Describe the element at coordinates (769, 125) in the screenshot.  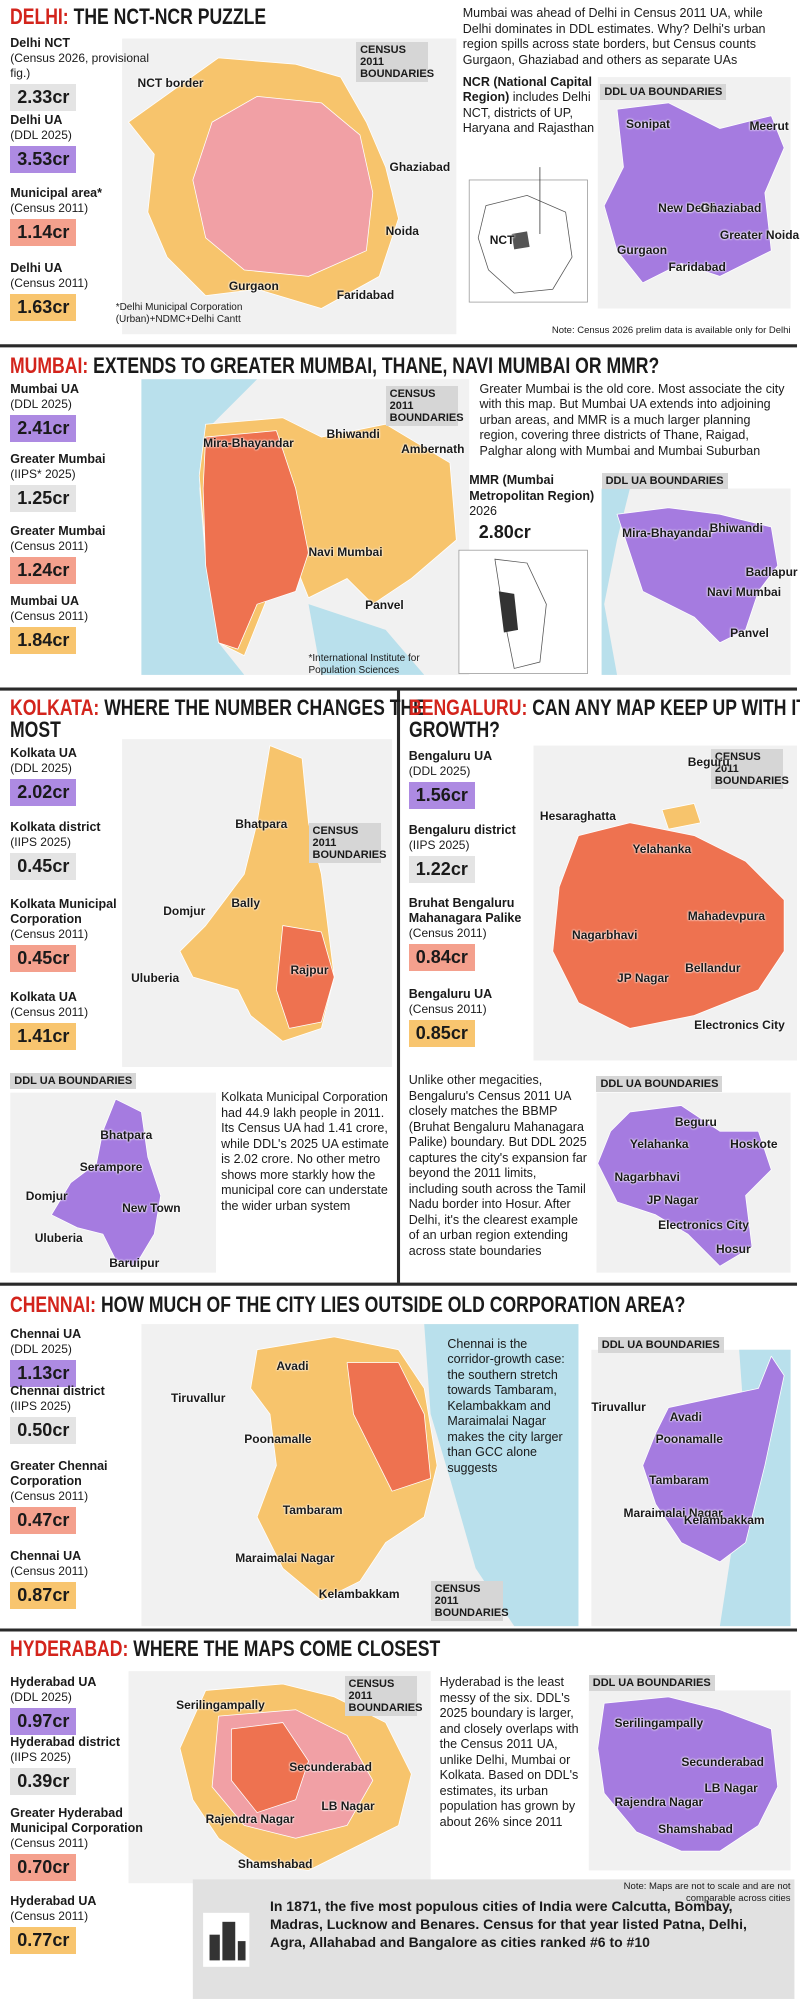
I see `place-label: Meerut` at that location.